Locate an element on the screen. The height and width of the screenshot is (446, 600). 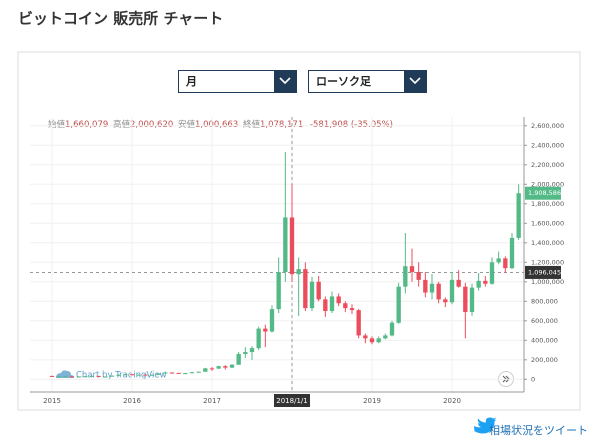
select-label: 月 is located at coordinates (191, 81).